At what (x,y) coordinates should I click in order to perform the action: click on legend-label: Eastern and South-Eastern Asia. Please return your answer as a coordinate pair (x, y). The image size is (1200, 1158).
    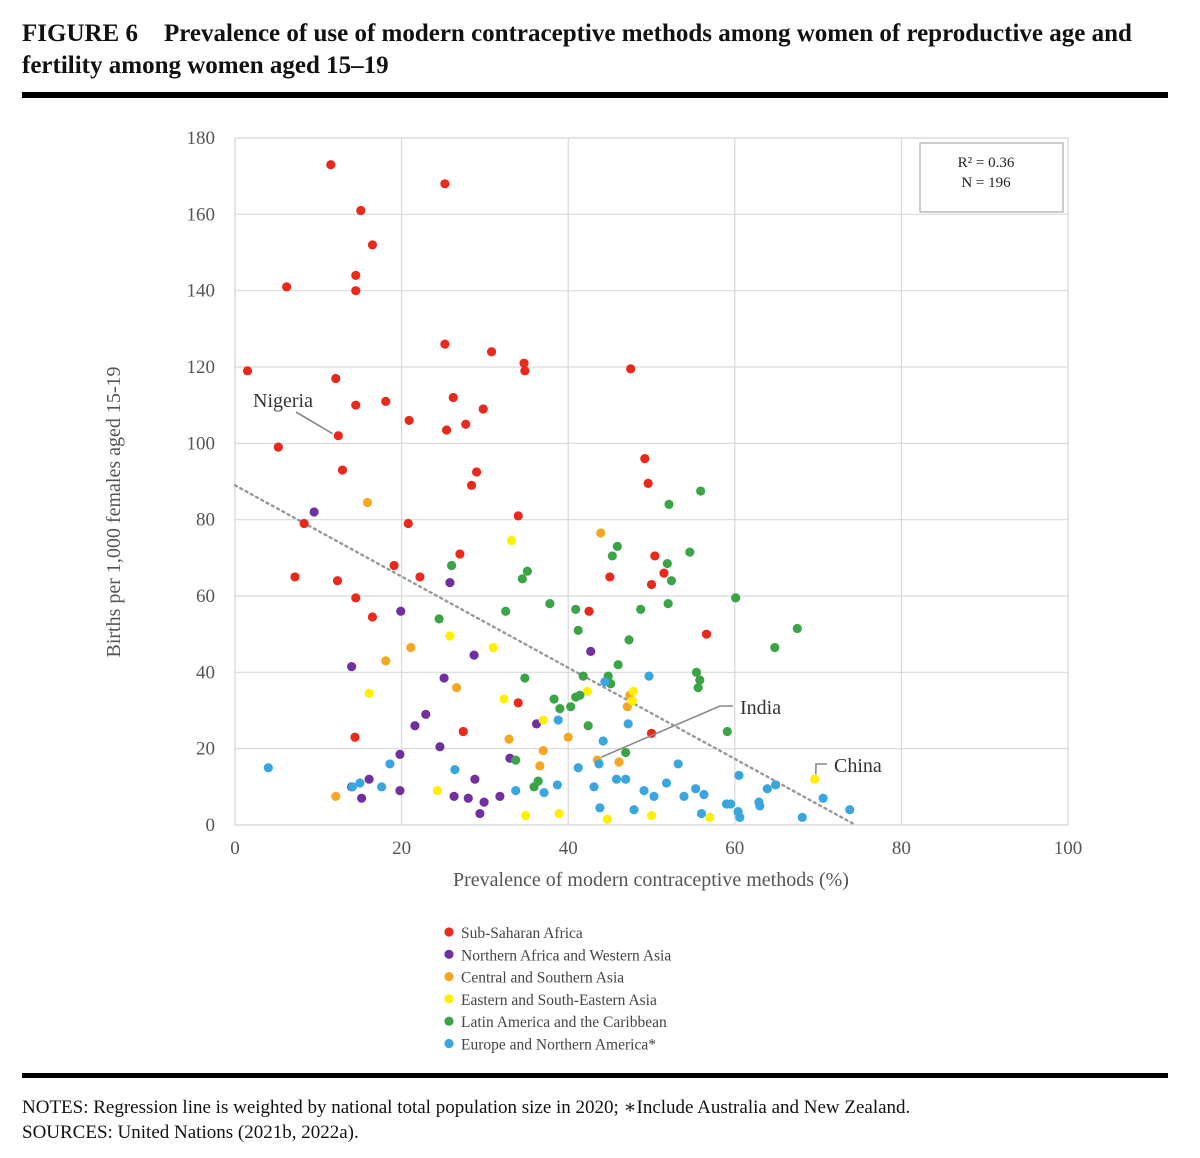
    Looking at the image, I should click on (559, 1000).